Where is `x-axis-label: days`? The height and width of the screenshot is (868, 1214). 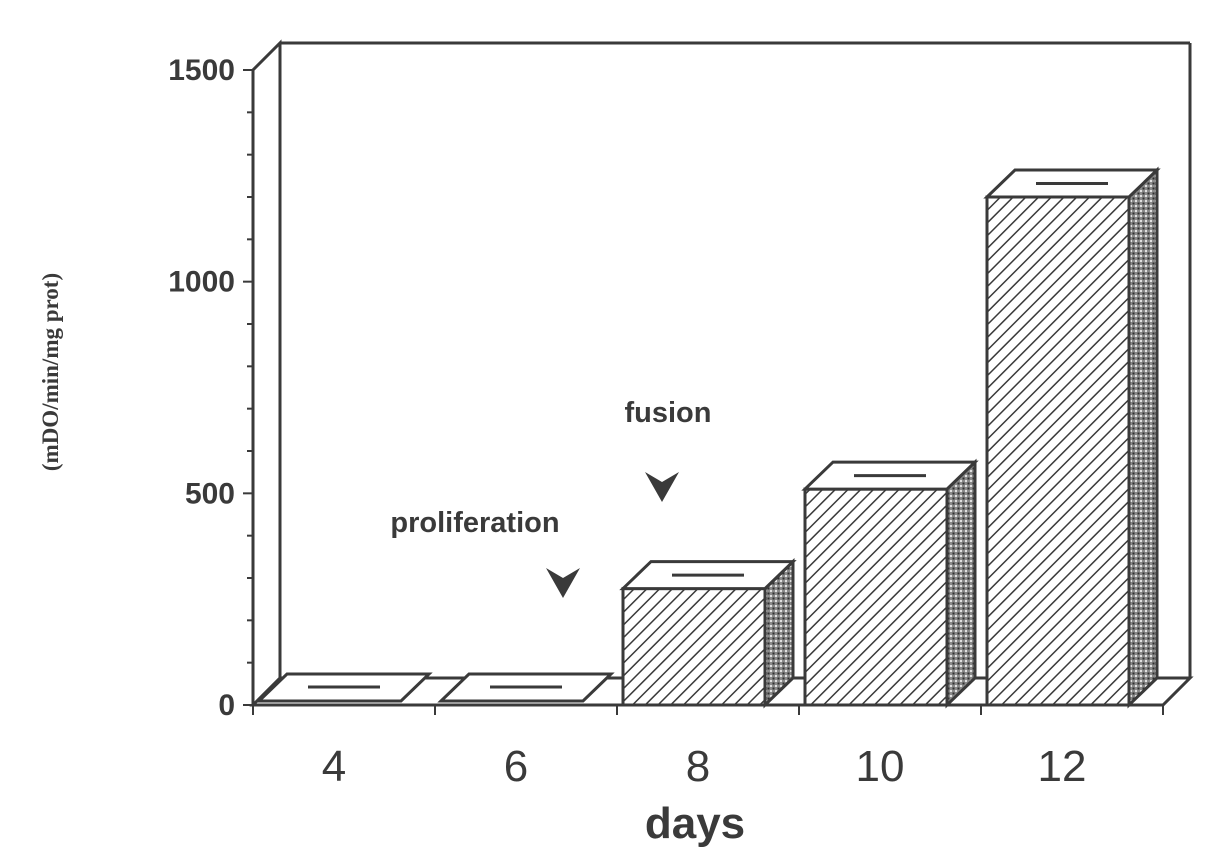 x-axis-label: days is located at coordinates (695, 823).